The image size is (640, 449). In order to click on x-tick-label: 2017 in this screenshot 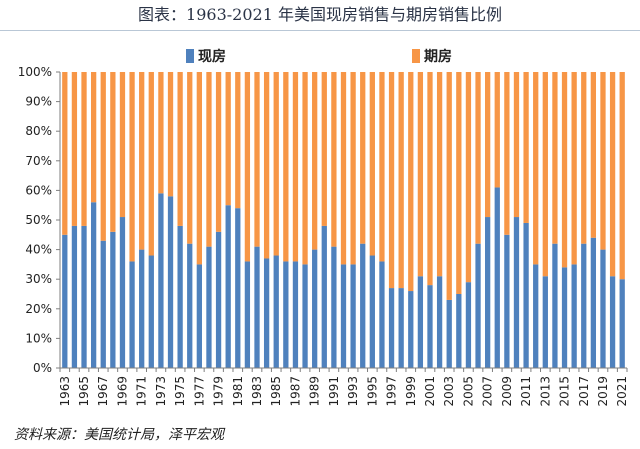, I will do `click(584, 391)`.